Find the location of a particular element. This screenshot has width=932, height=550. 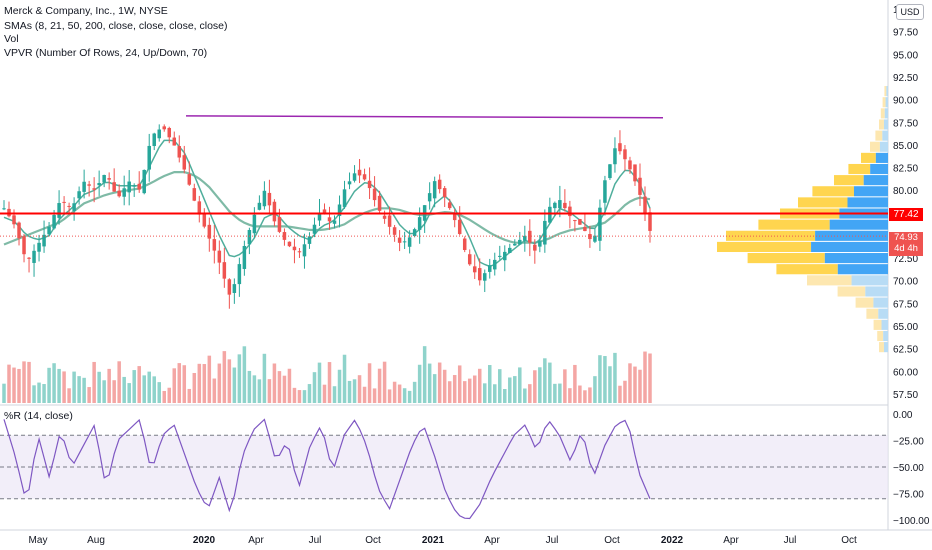

price-tick-label: 85.00 is located at coordinates (905, 146).